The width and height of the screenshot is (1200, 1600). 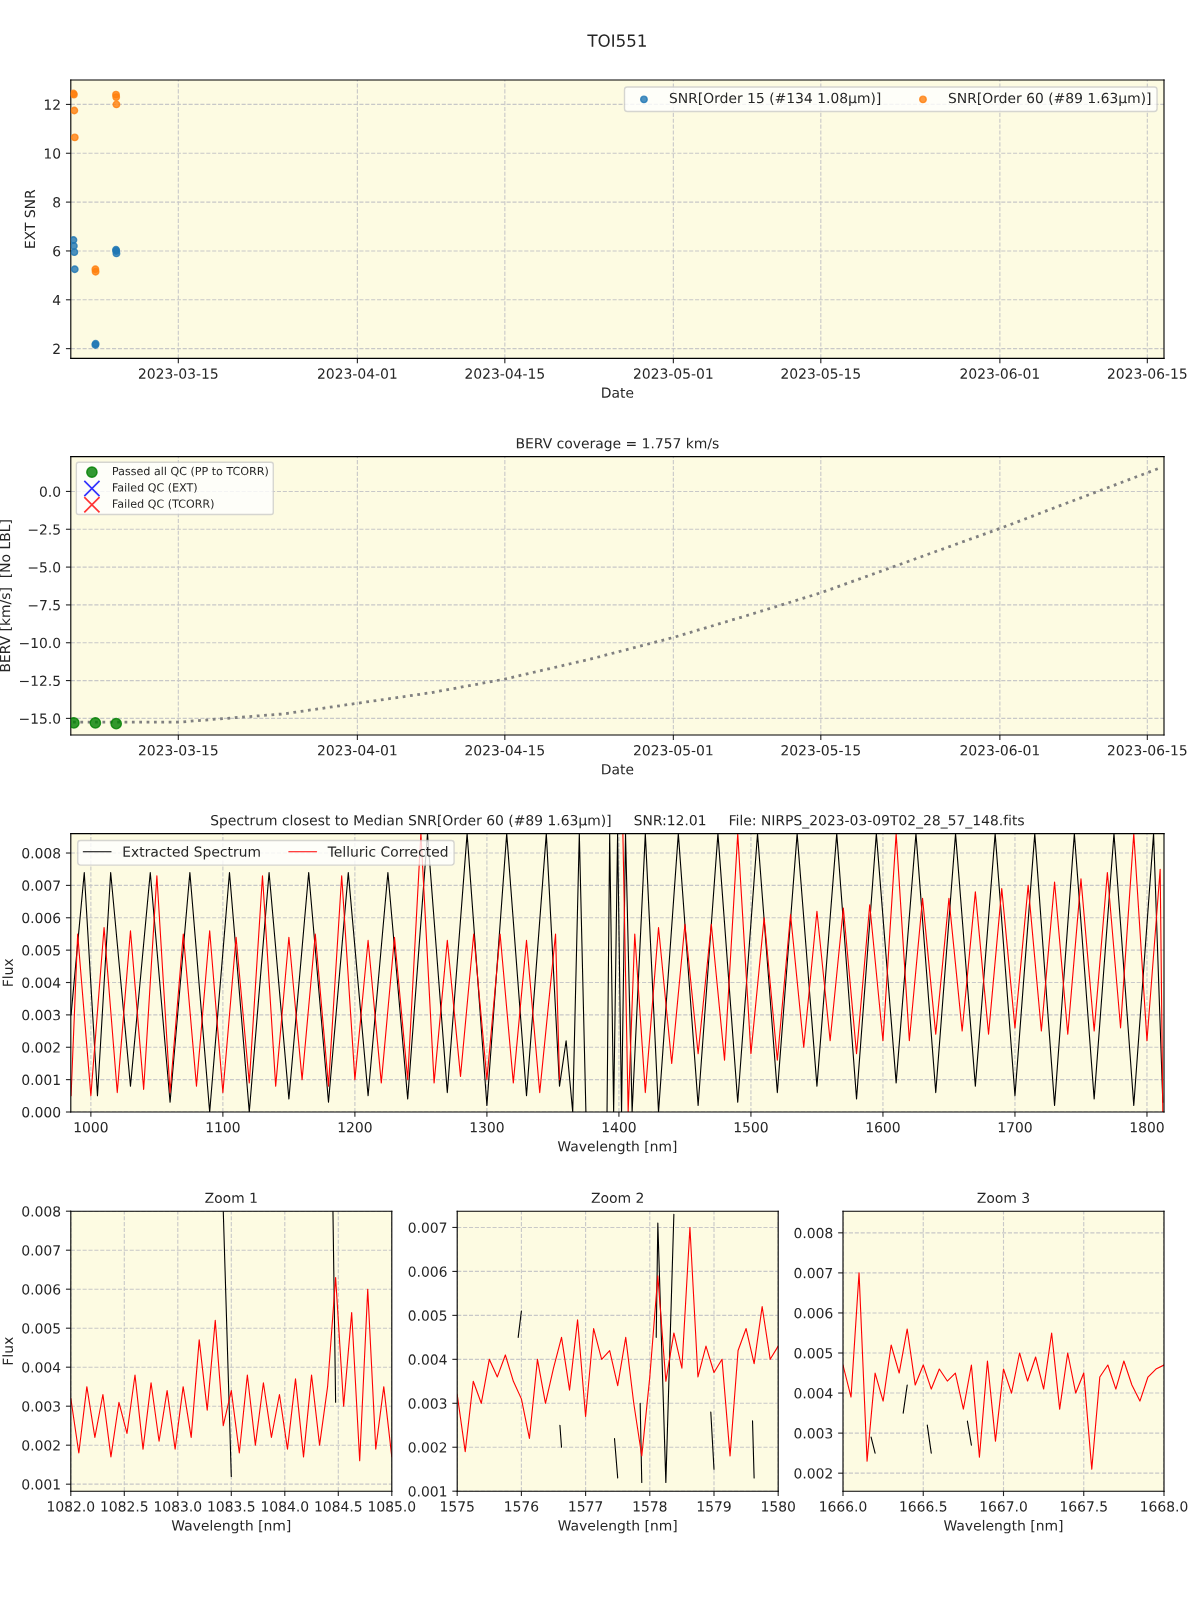 I want to click on y-tick-label: 8, so click(x=57, y=202).